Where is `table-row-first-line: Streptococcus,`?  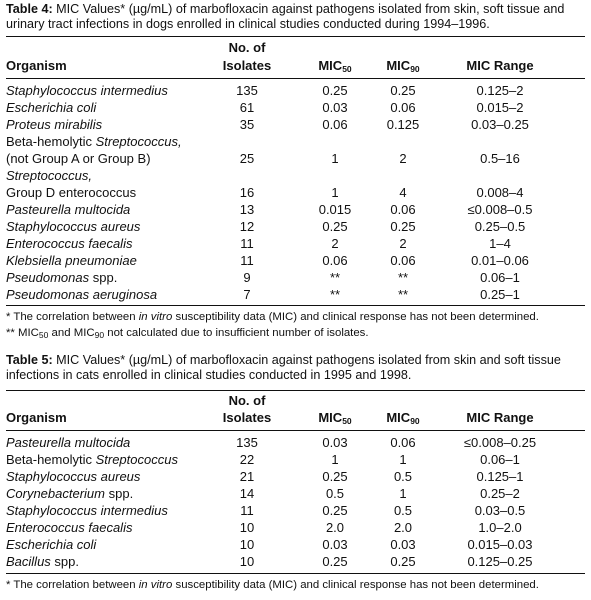
table-row-first-line: Streptococcus, is located at coordinates (49, 175).